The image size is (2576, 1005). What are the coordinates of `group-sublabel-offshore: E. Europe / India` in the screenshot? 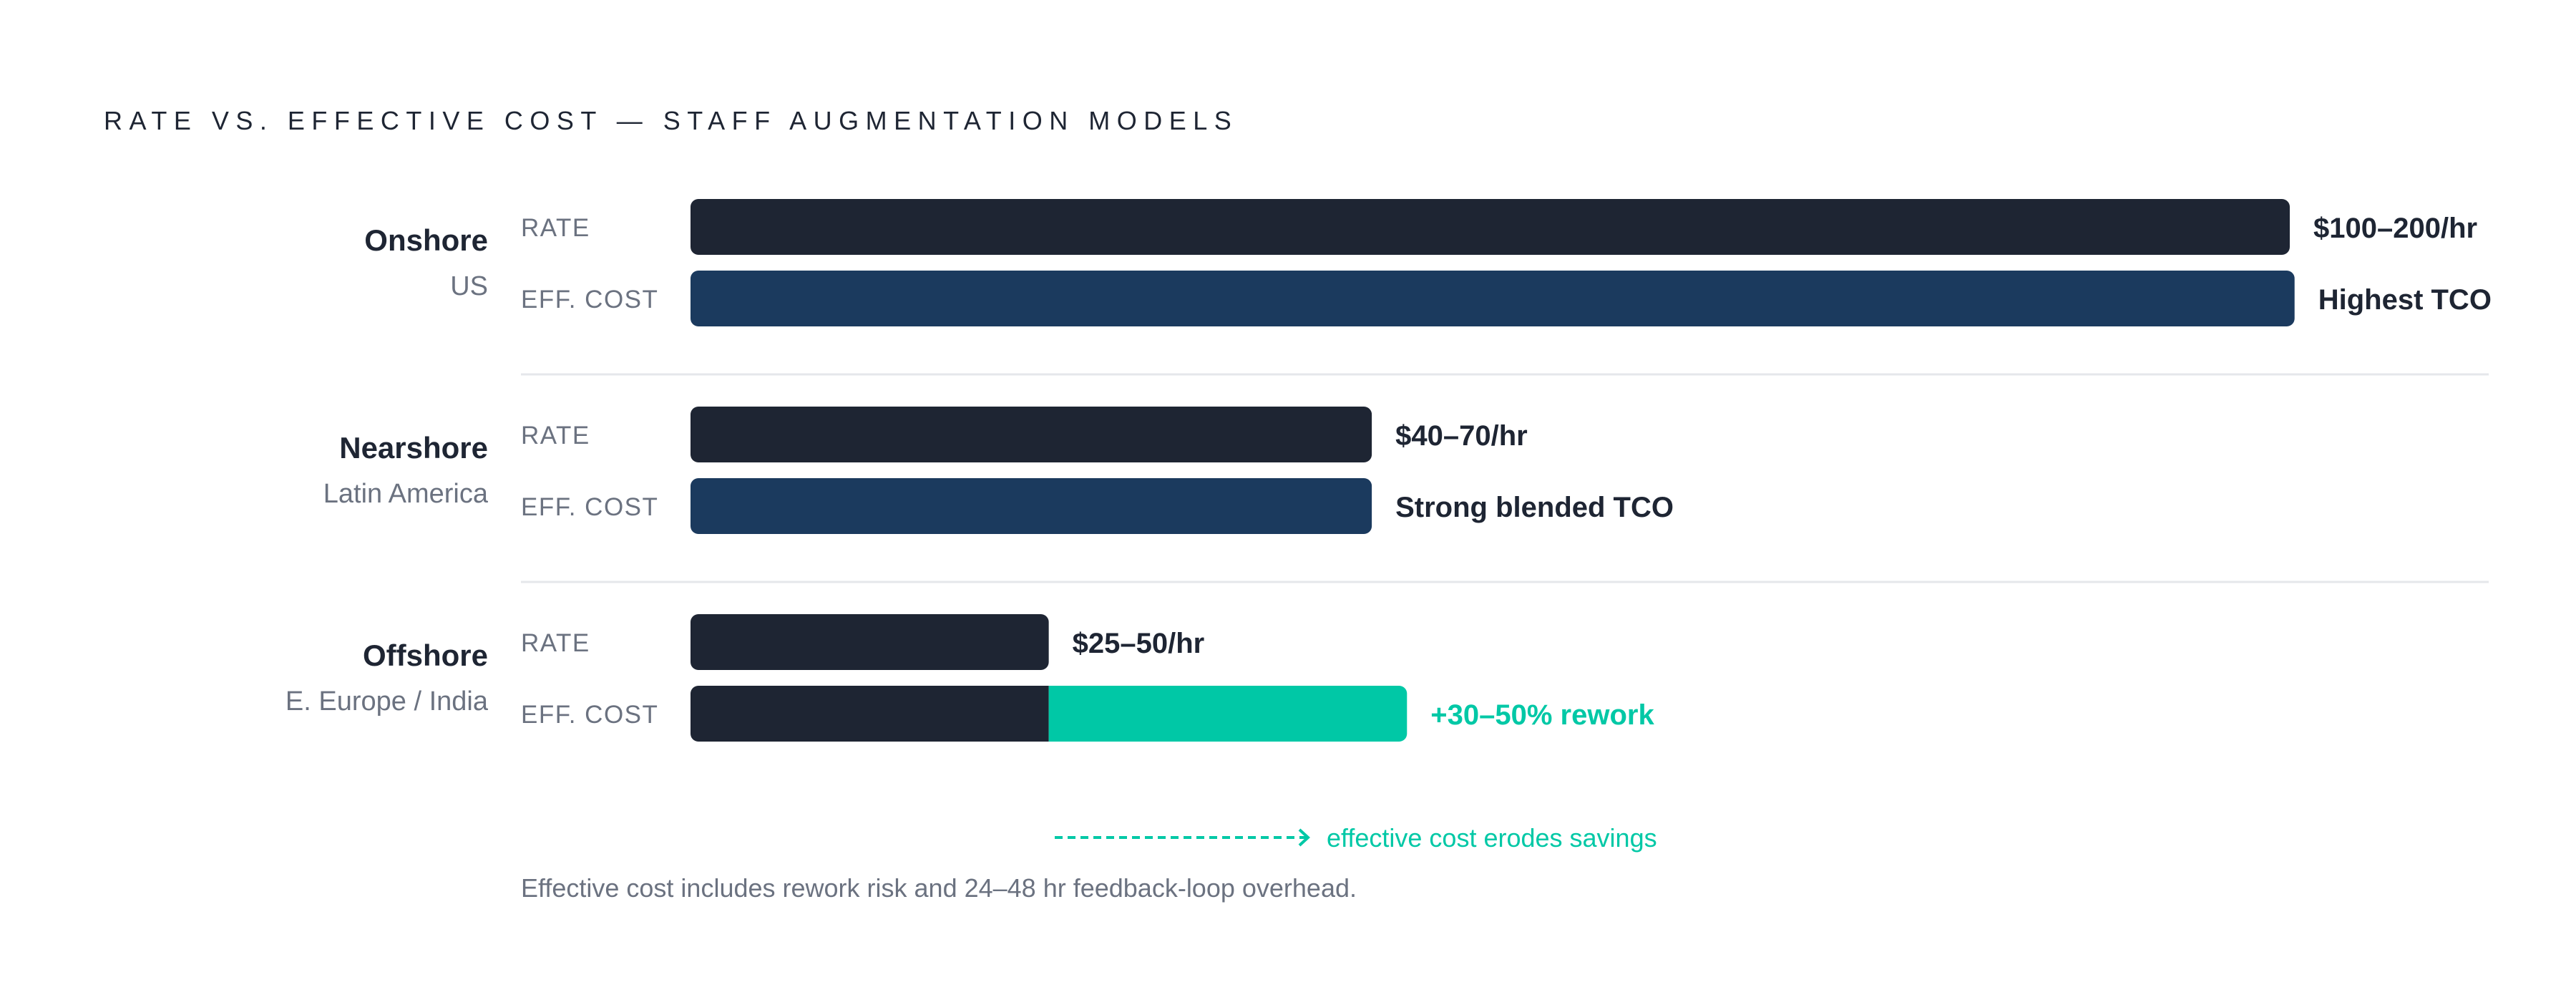 It's located at (387, 701).